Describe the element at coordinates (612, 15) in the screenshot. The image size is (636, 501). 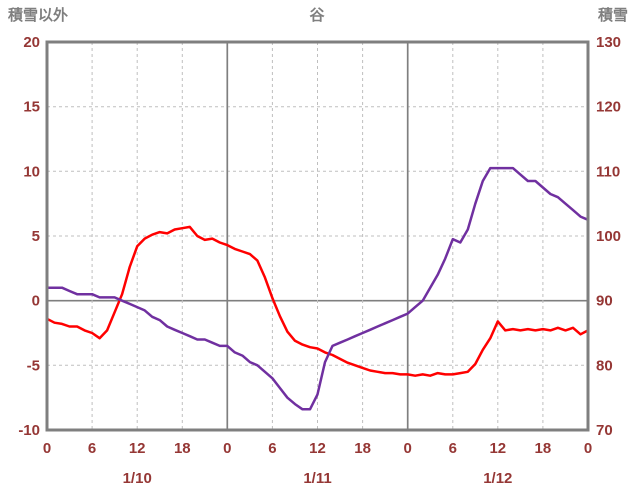
I see `right-axis-title: 積雪` at that location.